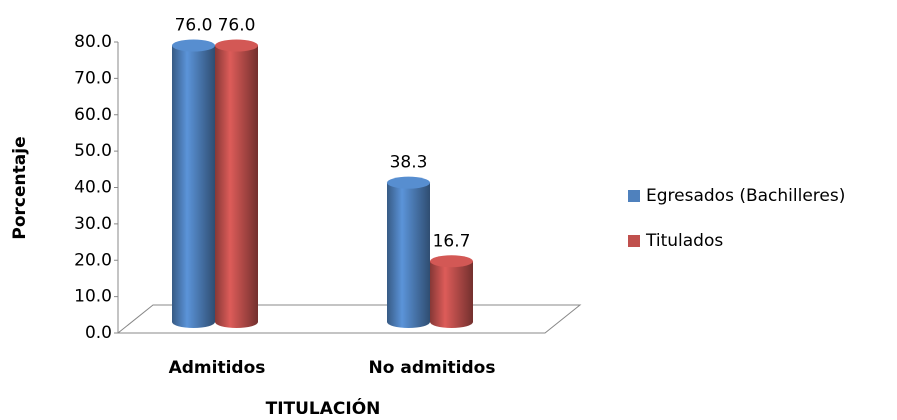 This screenshot has width=897, height=420. I want to click on y-tick-label: 20.0, so click(93, 260).